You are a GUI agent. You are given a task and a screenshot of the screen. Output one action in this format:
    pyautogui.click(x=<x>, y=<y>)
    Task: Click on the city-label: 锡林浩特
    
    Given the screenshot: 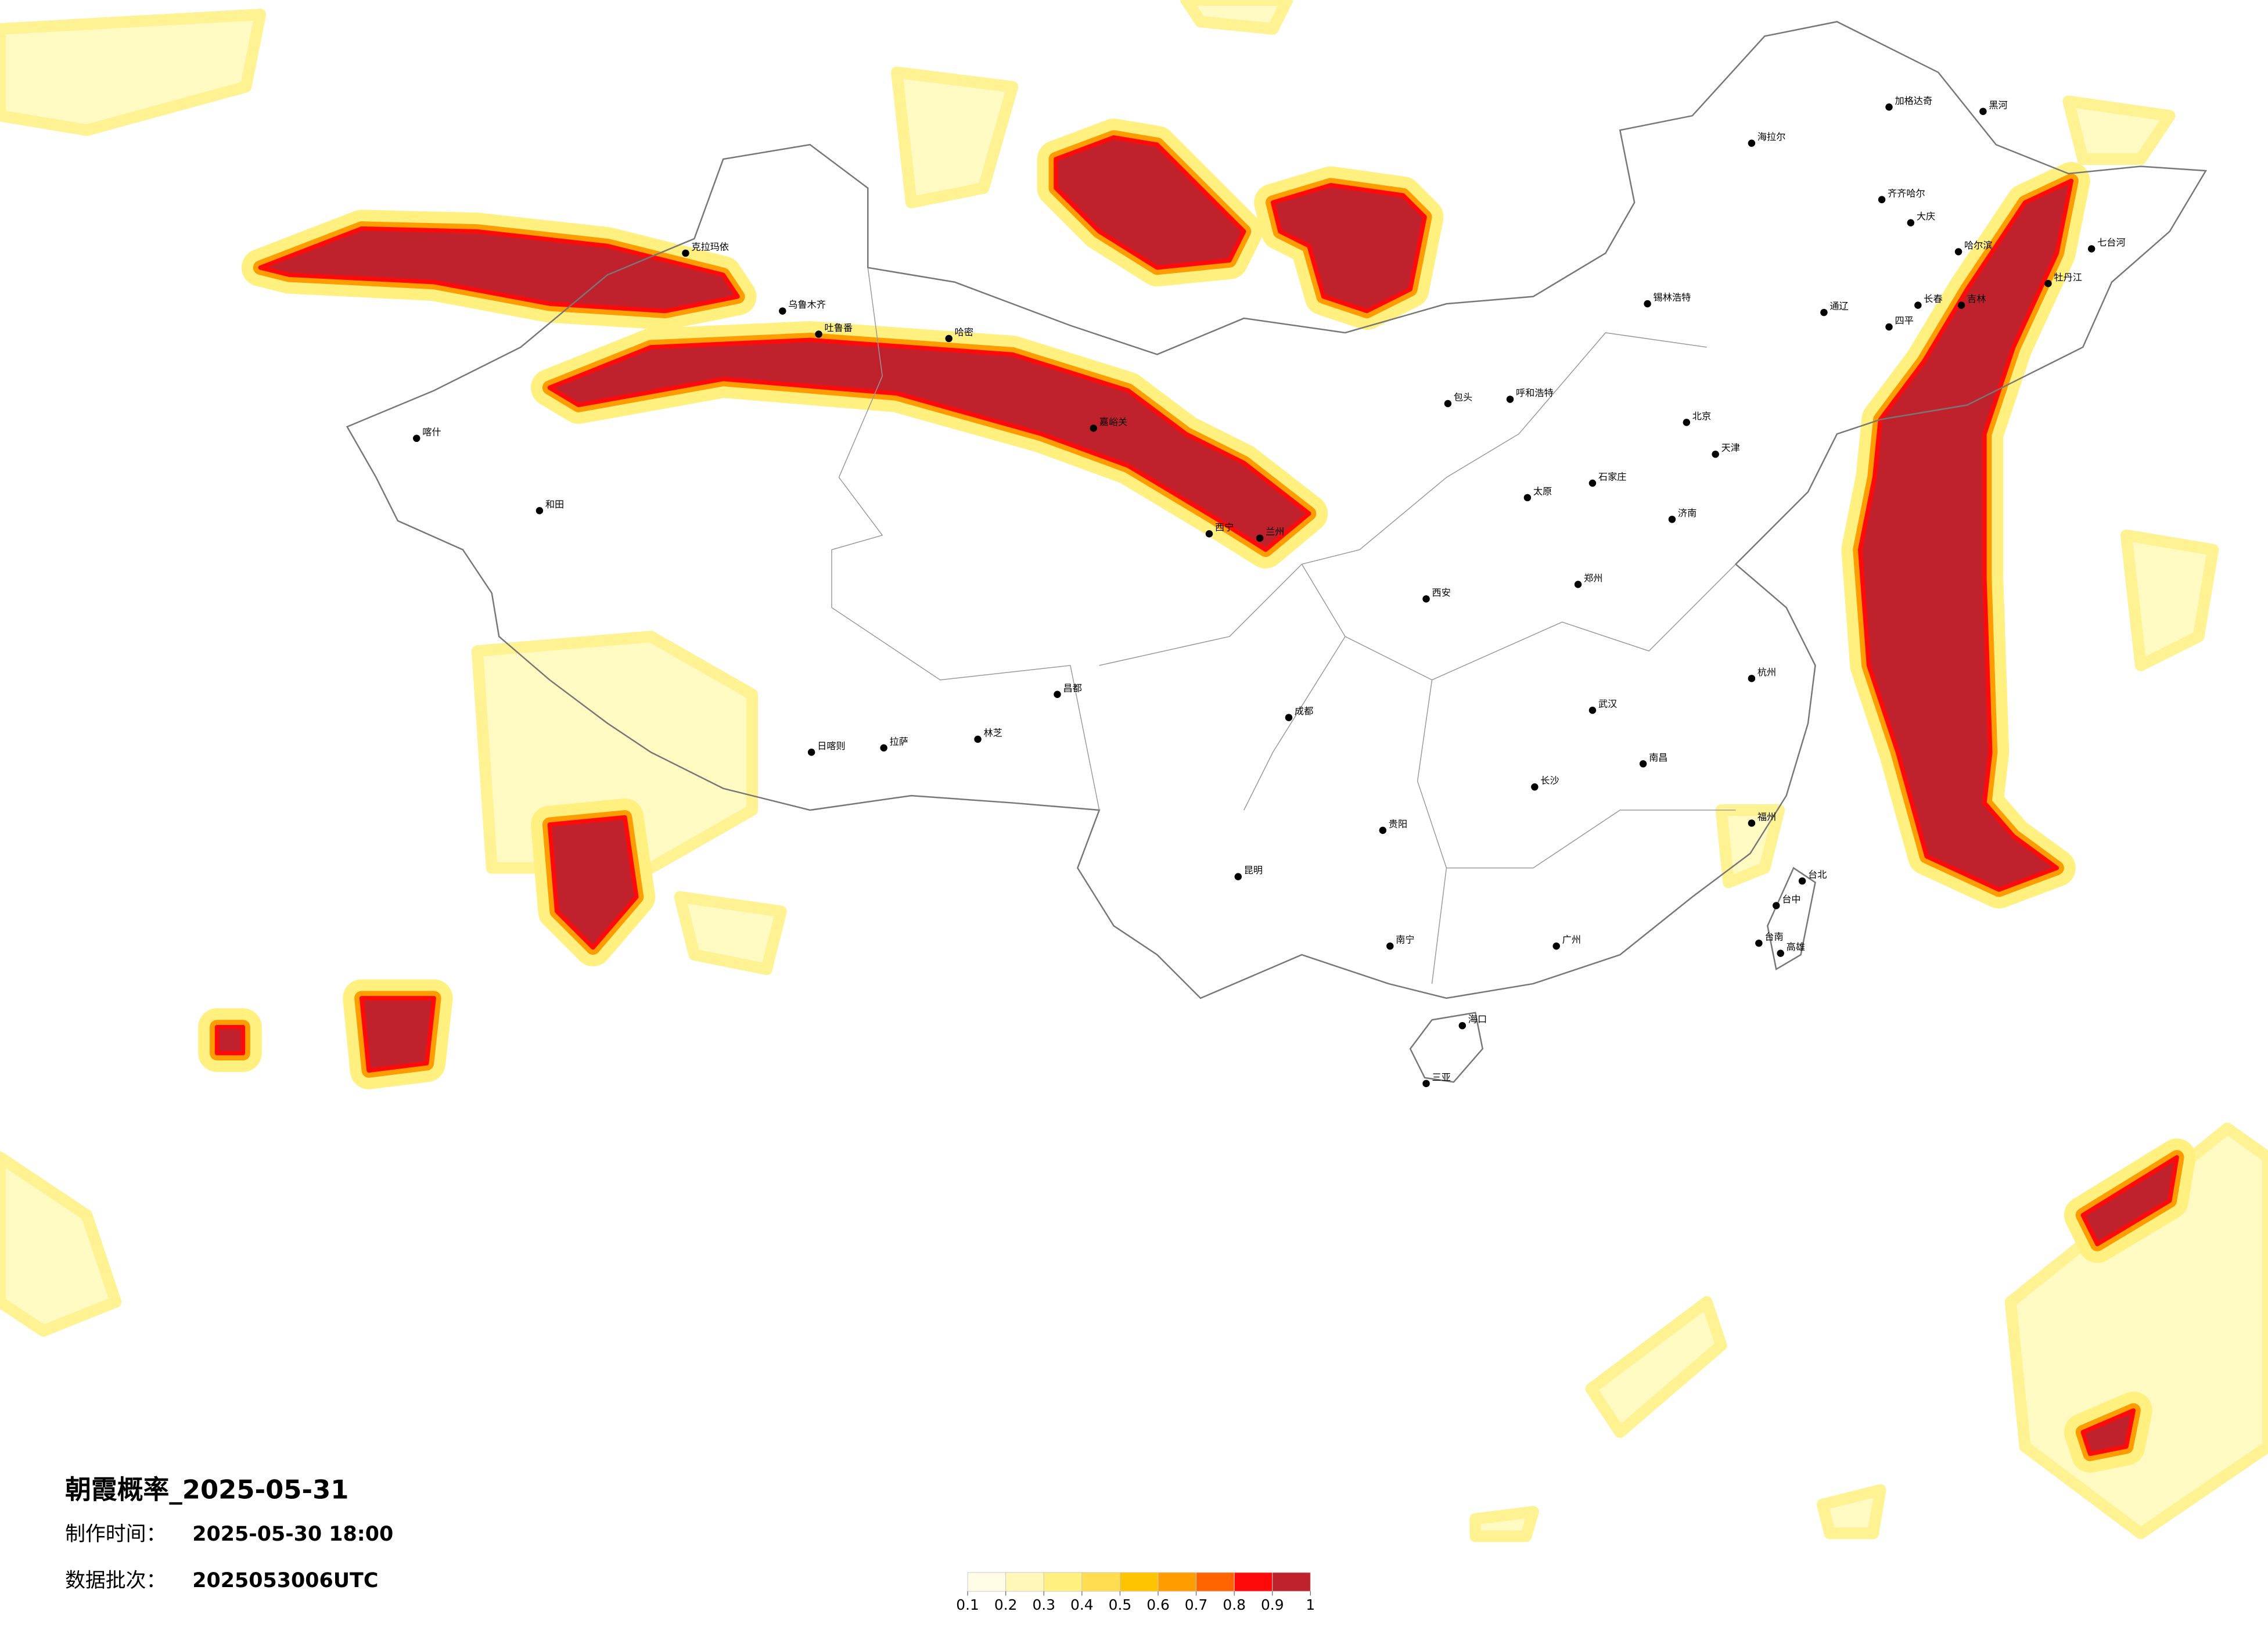 What is the action you would take?
    pyautogui.click(x=1672, y=297)
    